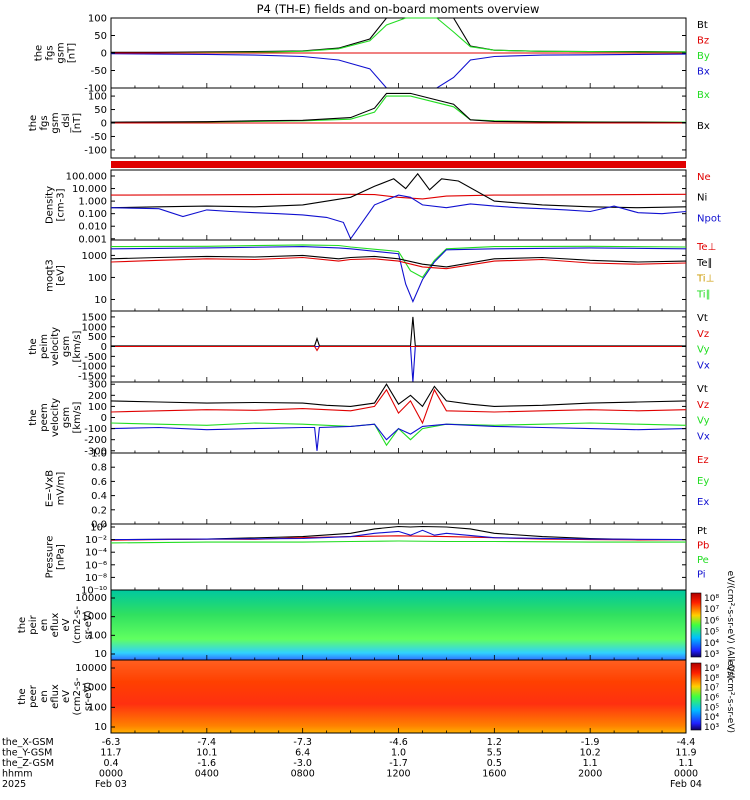  Describe the element at coordinates (92, 367) in the screenshot. I see `y-tick-label: -1000` at that location.